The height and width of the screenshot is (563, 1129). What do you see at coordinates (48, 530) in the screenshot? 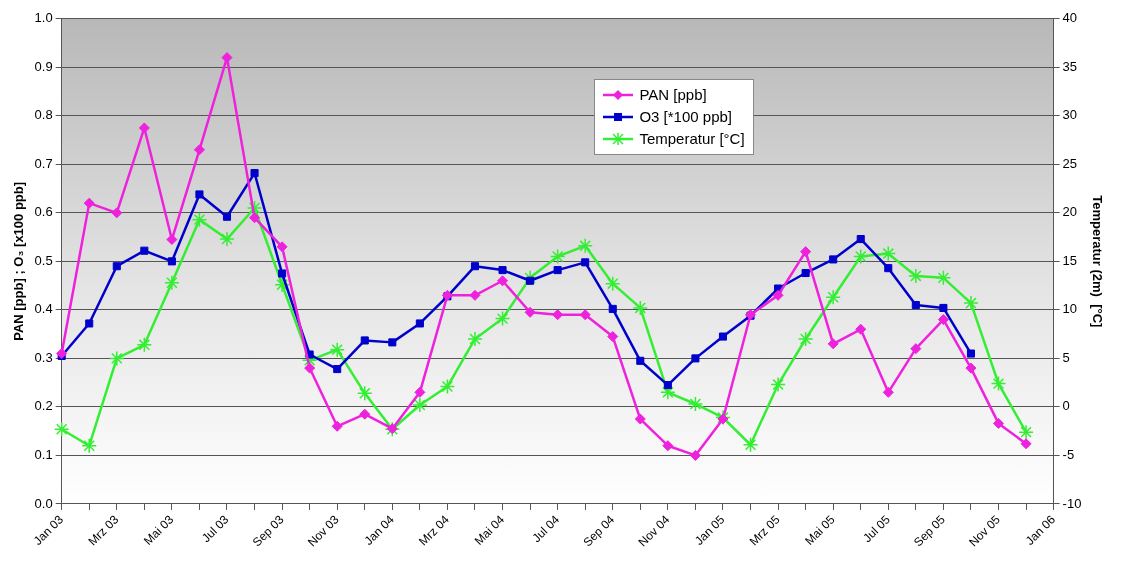
I see `x-tick-label: Jan 03` at bounding box center [48, 530].